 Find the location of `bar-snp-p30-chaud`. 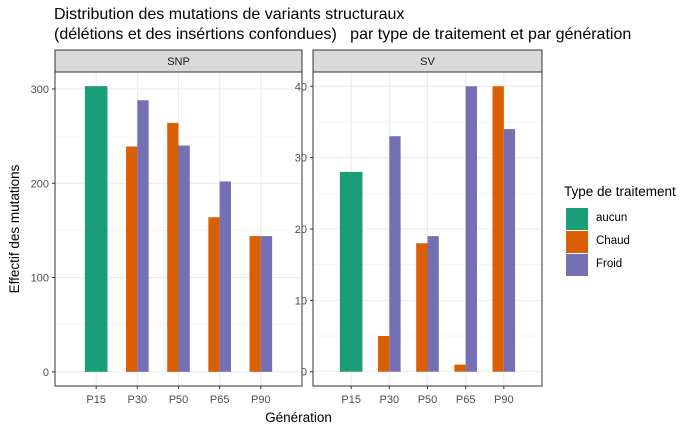

bar-snp-p30-chaud is located at coordinates (132, 259).